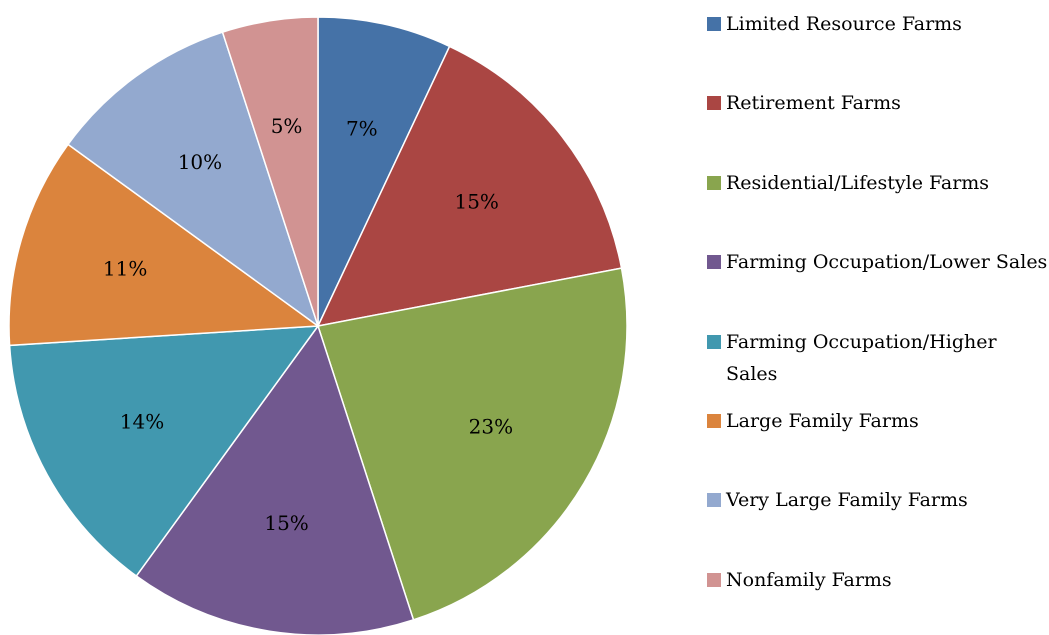  I want to click on legend-label: Nonfamily Farms, so click(809, 579).